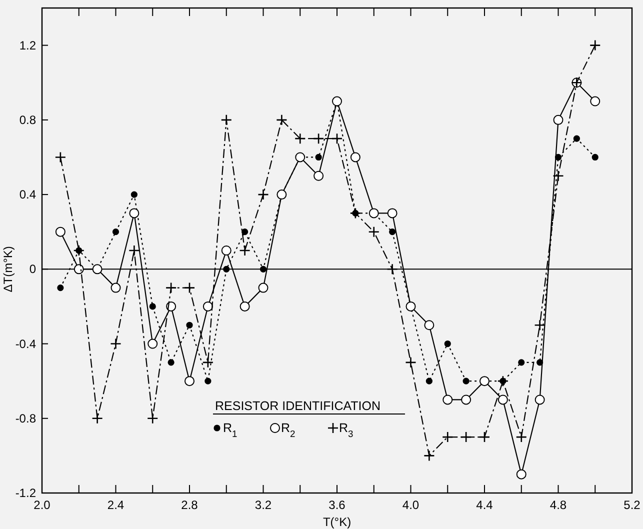  I want to click on x-tick-label: 5.2, so click(632, 505).